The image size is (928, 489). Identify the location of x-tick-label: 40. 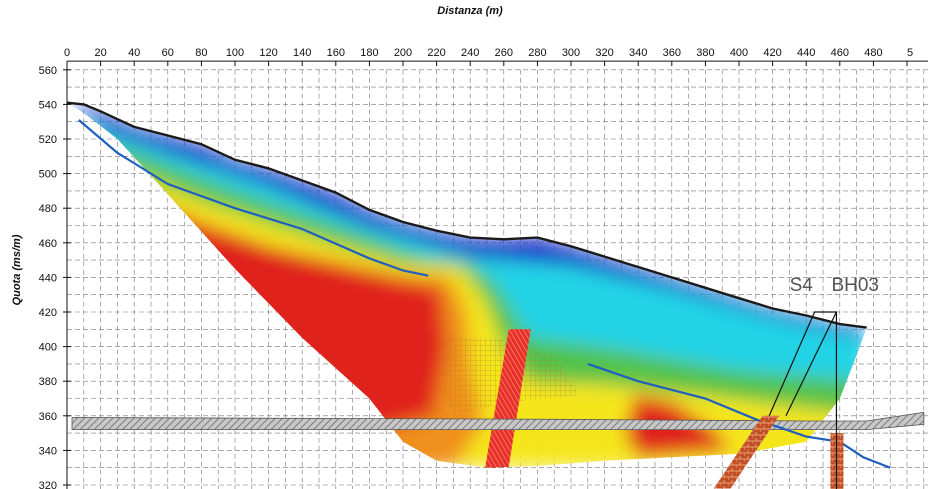
(134, 53).